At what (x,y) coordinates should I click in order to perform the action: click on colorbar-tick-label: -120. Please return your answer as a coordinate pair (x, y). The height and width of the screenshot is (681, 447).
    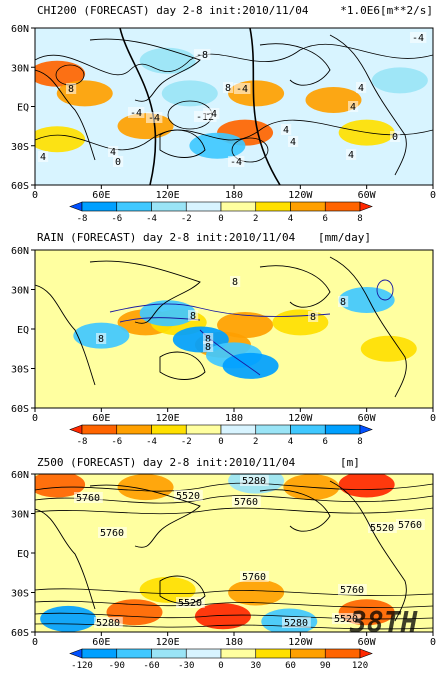
    Looking at the image, I should click on (82, 666).